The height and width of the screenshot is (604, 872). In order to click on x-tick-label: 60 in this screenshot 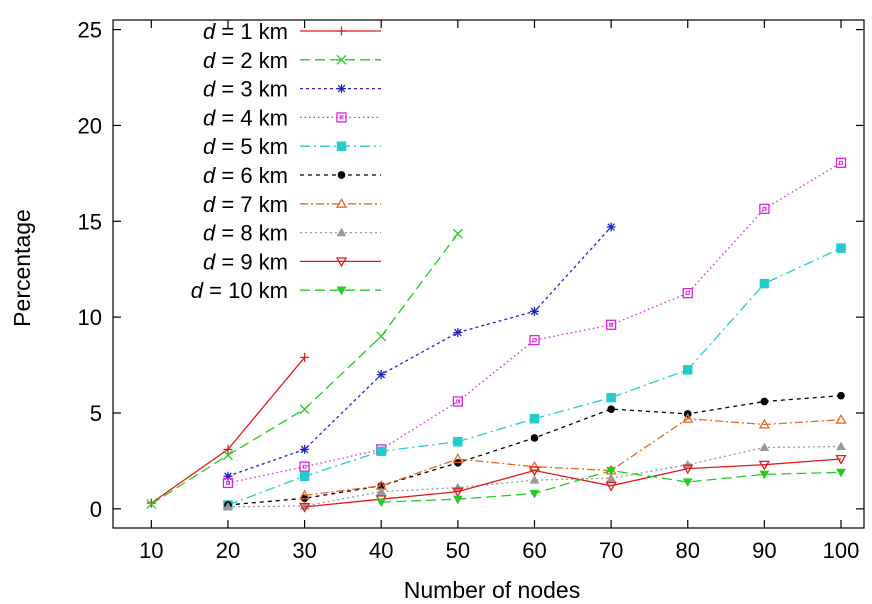, I will do `click(534, 550)`.